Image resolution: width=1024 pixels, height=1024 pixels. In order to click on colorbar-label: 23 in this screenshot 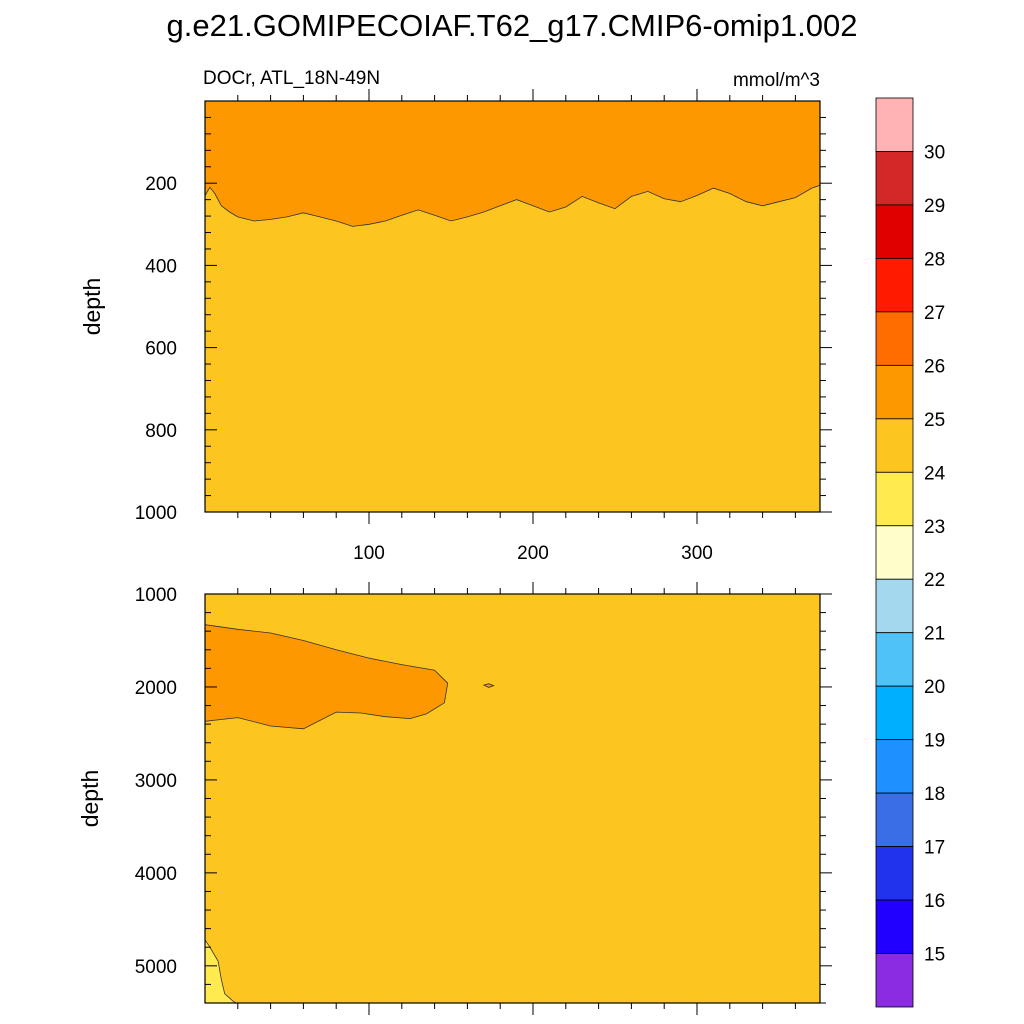, I will do `click(934, 527)`.